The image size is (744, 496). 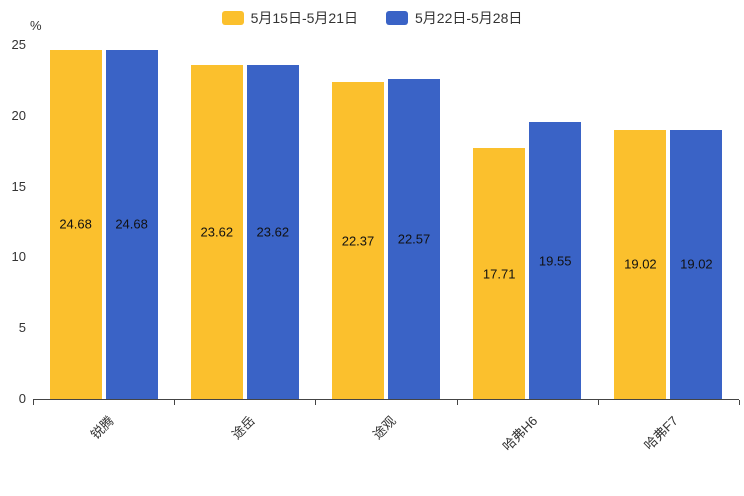 I want to click on y-tick-label: 0, so click(x=22, y=398).